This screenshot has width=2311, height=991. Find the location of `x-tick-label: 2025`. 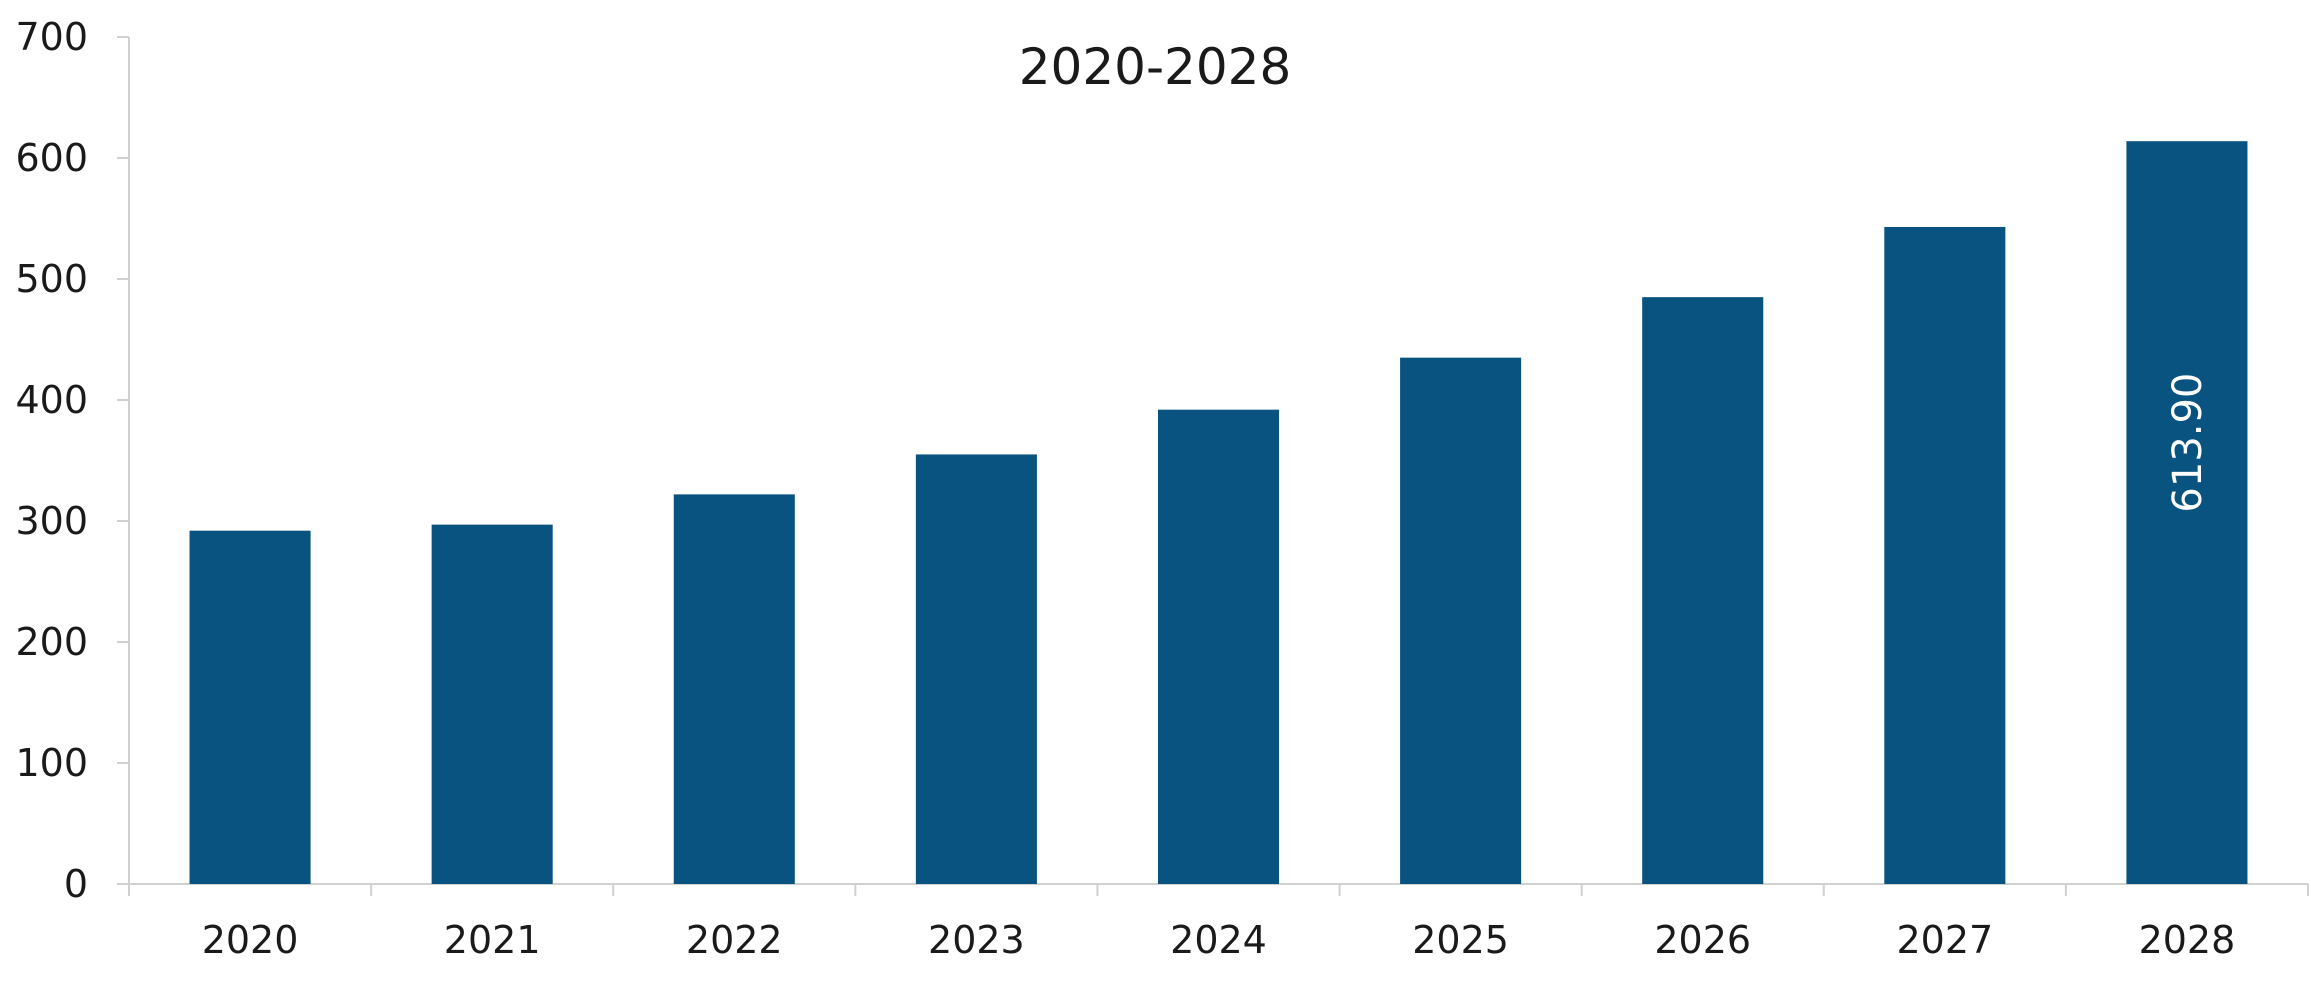

x-tick-label: 2025 is located at coordinates (1460, 940).